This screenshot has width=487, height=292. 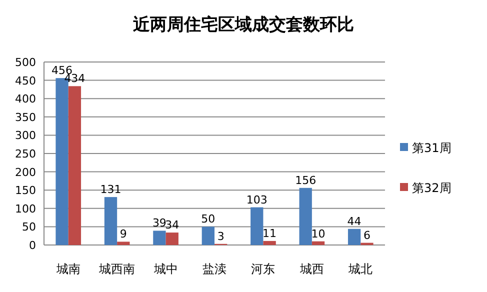 What do you see at coordinates (25, 154) in the screenshot?
I see `y-tick-label: 250` at bounding box center [25, 154].